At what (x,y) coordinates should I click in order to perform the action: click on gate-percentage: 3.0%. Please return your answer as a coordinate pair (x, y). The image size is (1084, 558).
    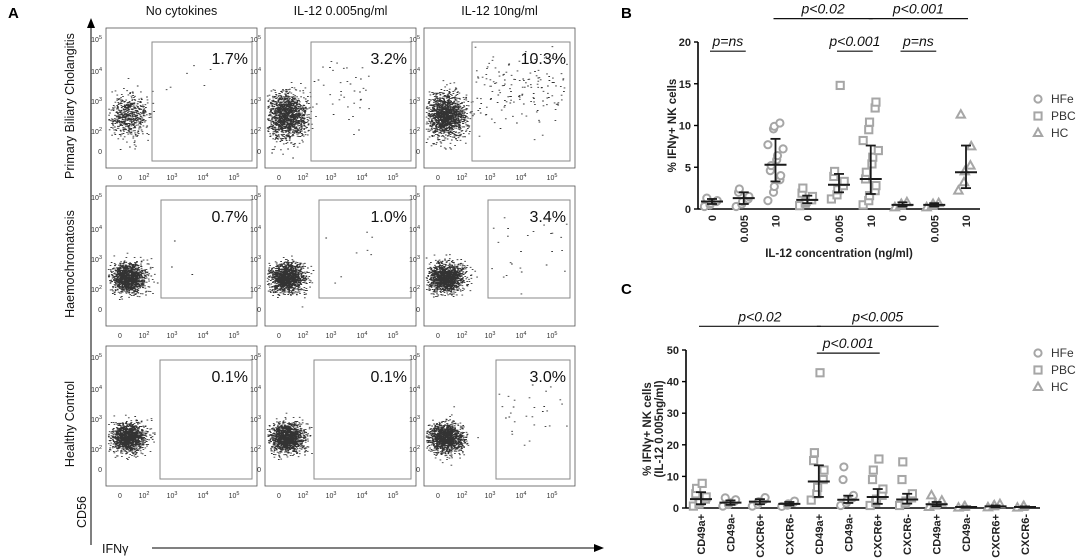
    Looking at the image, I should click on (548, 377).